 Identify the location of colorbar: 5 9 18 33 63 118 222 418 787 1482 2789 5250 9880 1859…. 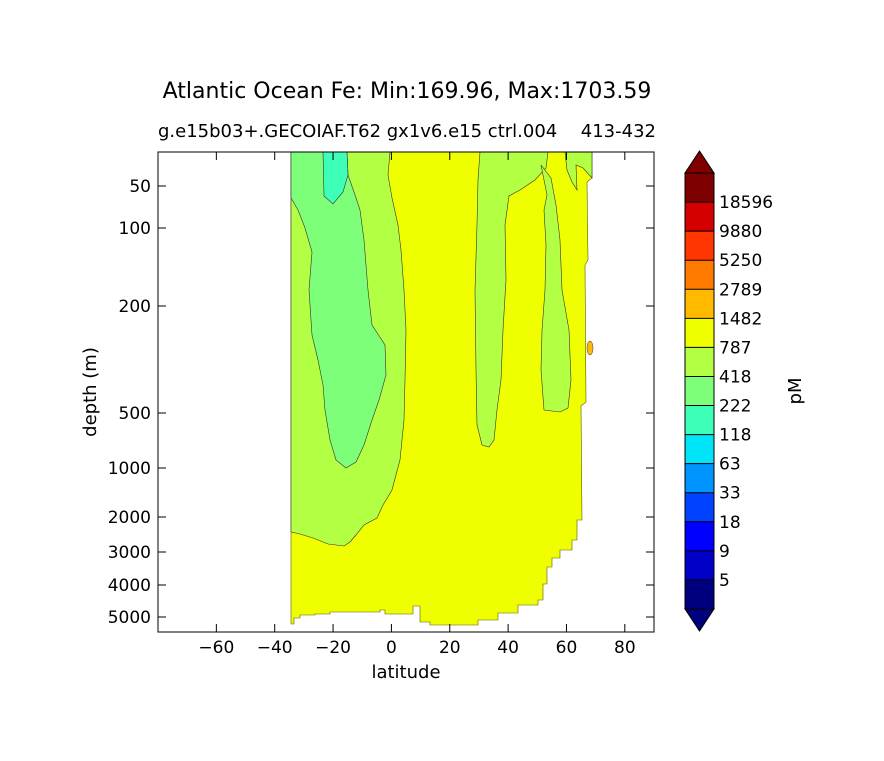
(728, 391).